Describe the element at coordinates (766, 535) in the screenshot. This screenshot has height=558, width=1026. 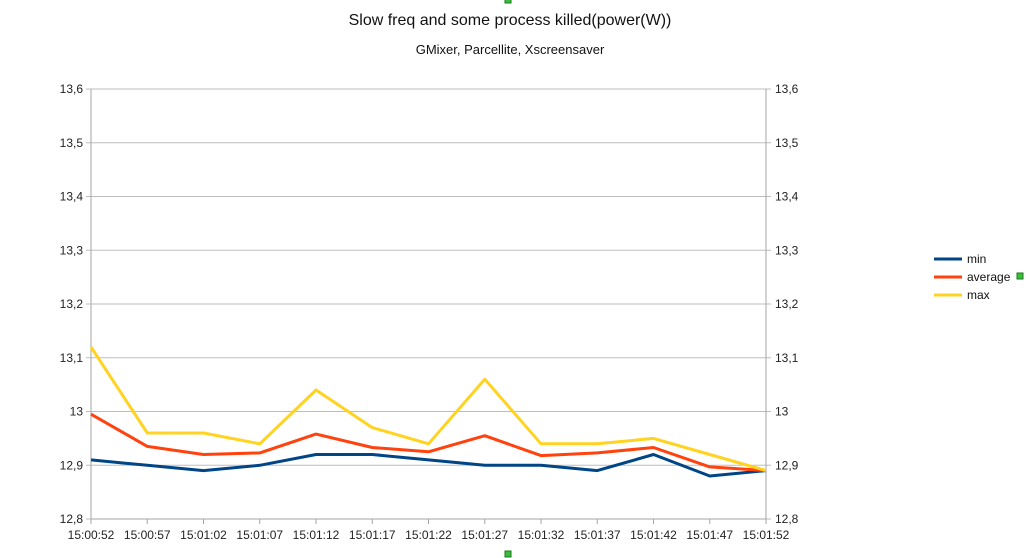
I see `x-tick-label: 15:01:52` at that location.